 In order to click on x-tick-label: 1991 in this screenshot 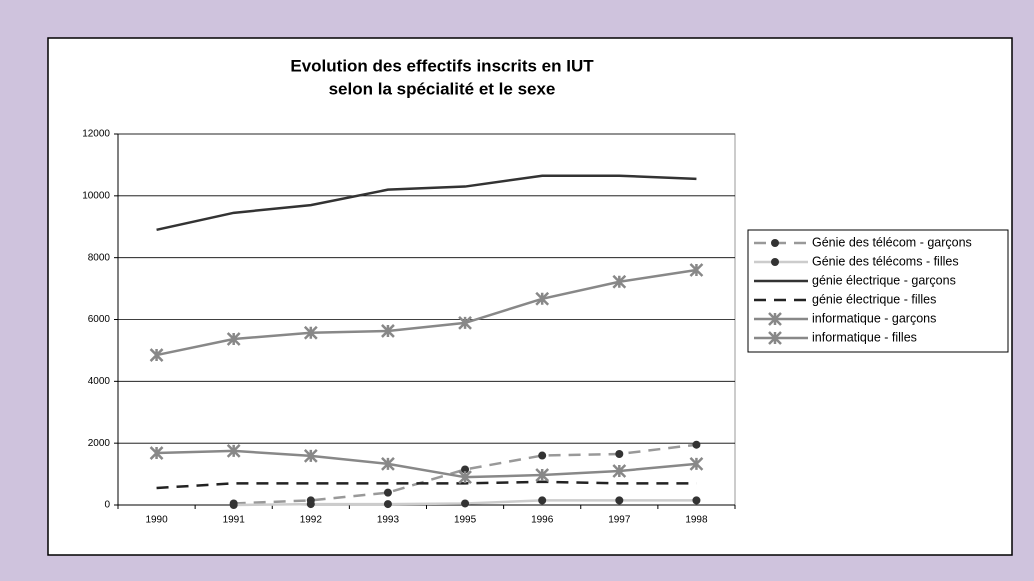, I will do `click(234, 520)`.